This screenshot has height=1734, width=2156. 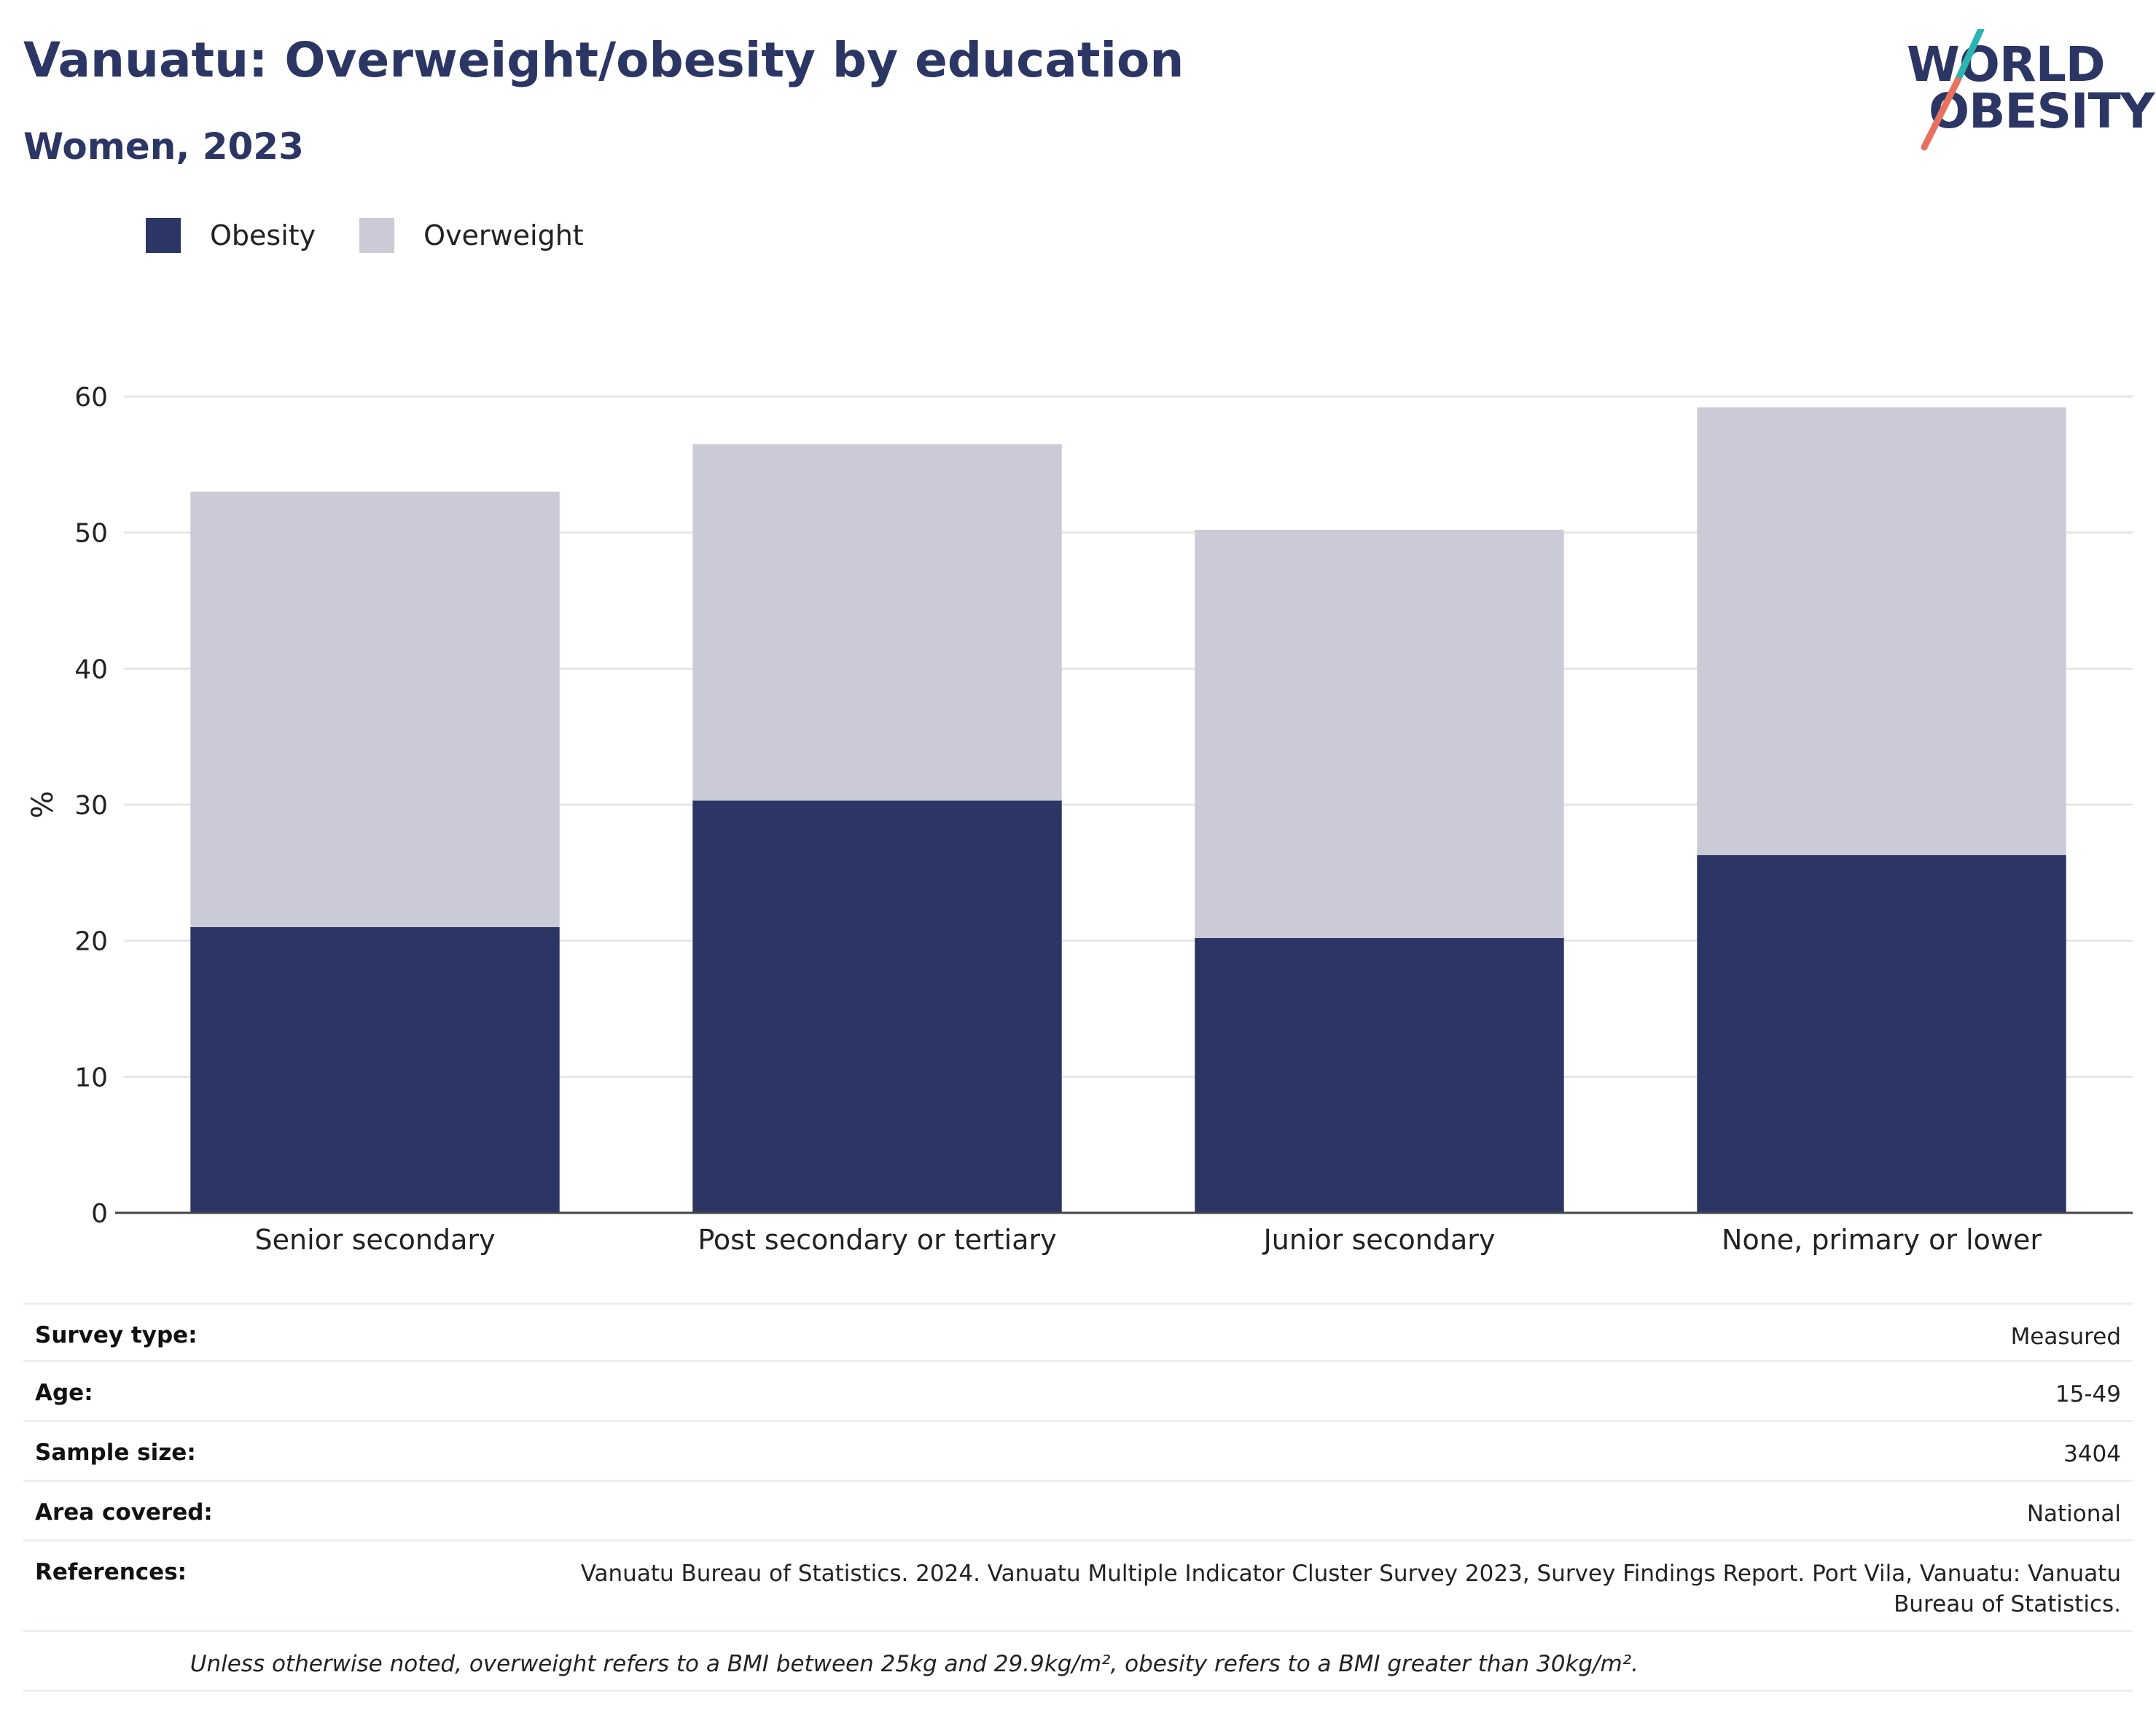 What do you see at coordinates (1078, 1452) in the screenshot?
I see `detail-row-sample-size: Sample size: 3404` at bounding box center [1078, 1452].